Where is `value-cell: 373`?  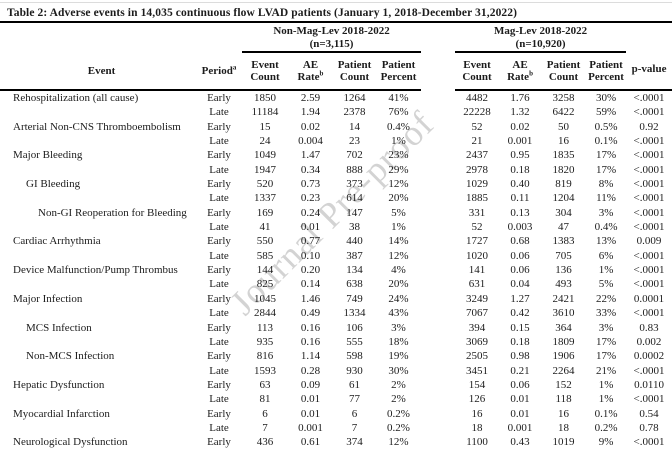
value-cell: 373 is located at coordinates (354, 184).